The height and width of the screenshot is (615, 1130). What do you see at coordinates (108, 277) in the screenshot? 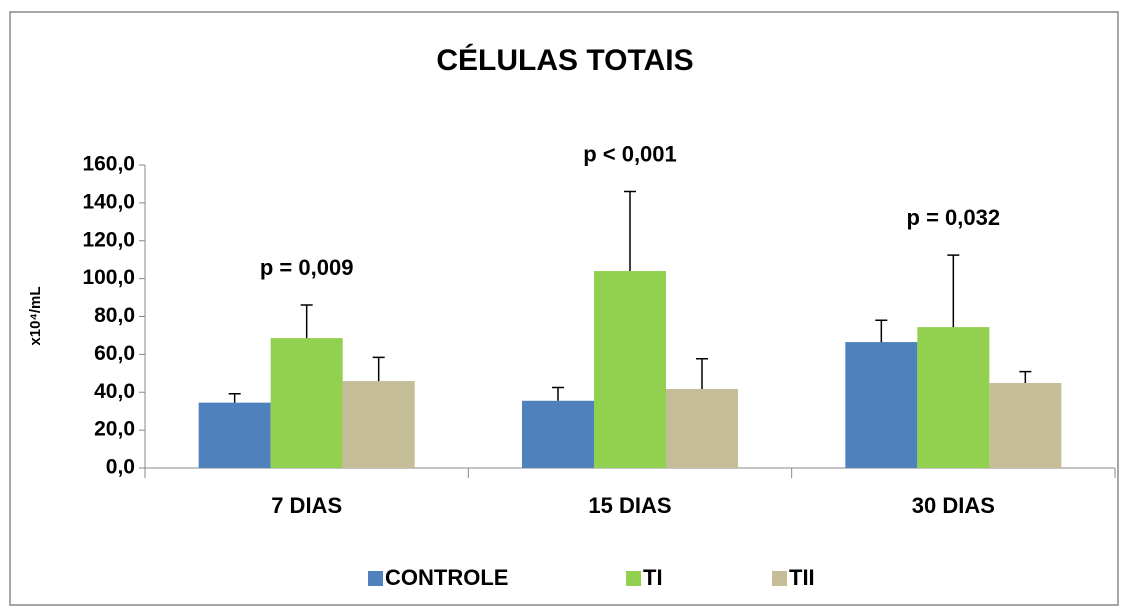
I see `y-tick-label: 100,0` at bounding box center [108, 277].